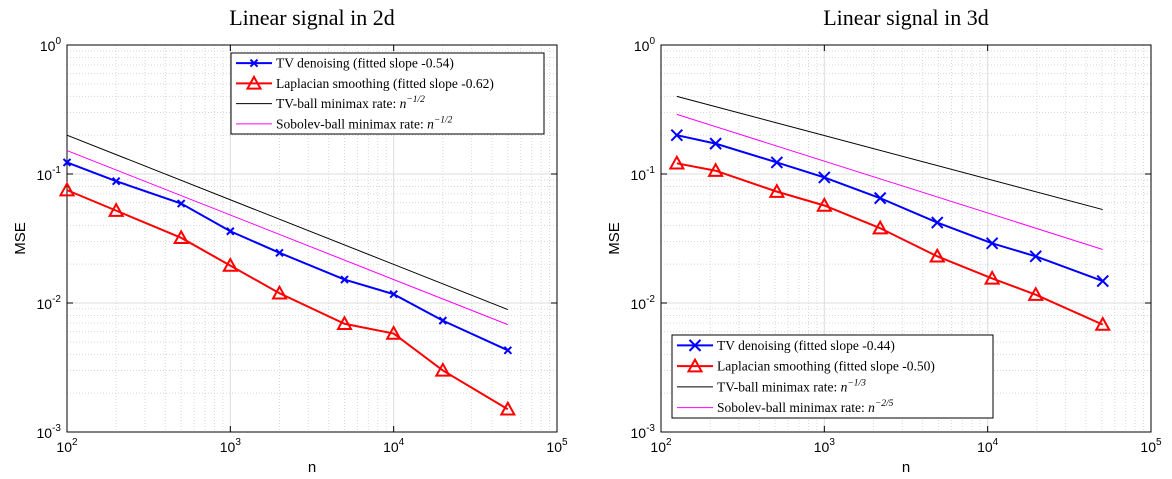 Image resolution: width=1172 pixels, height=479 pixels. I want to click on chart-title: Linear signal in 3d, so click(906, 17).